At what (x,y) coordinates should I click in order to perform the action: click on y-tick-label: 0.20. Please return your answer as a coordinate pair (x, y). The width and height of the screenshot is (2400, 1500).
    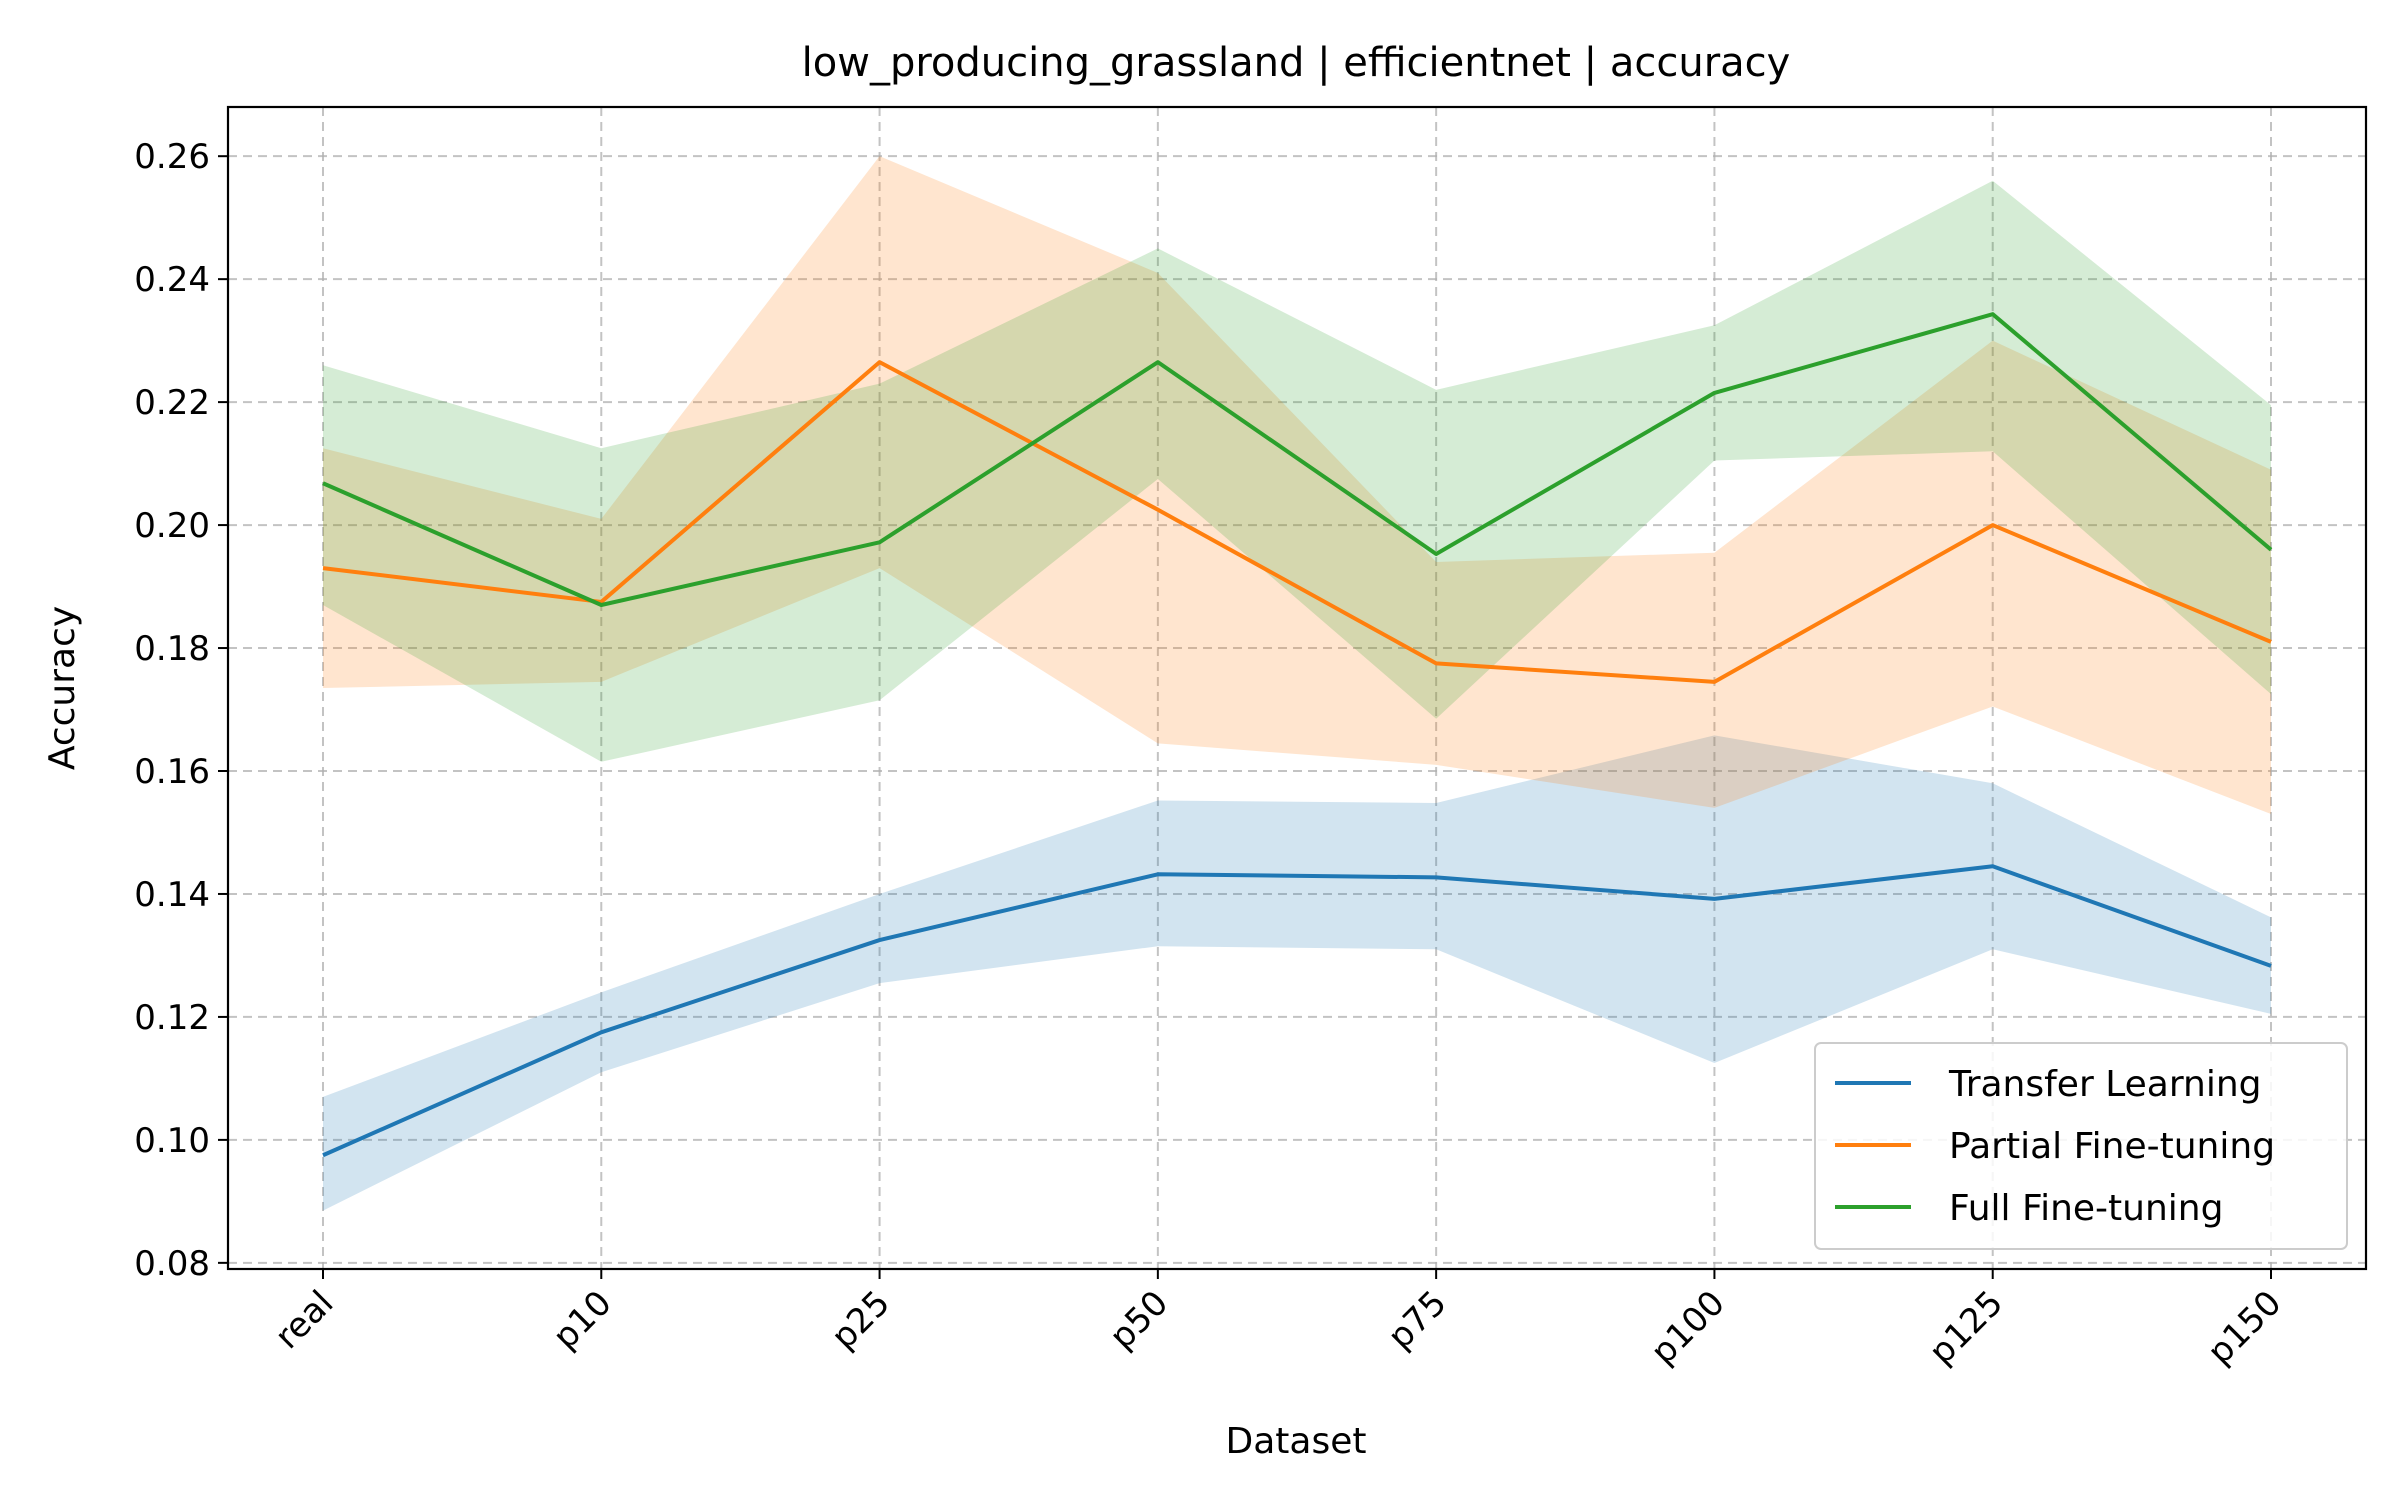
    Looking at the image, I should click on (172, 526).